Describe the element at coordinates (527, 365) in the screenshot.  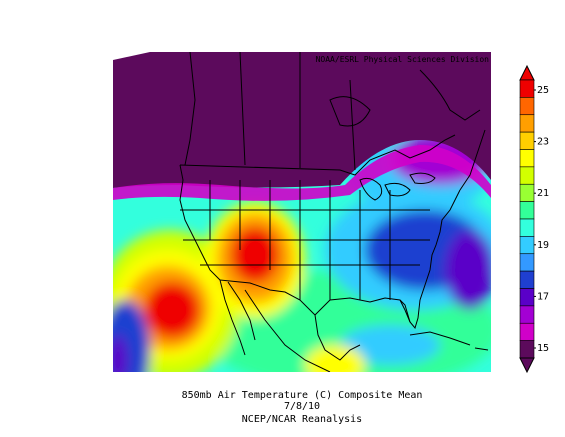
I see `colorbar-bottom-arrow` at that location.